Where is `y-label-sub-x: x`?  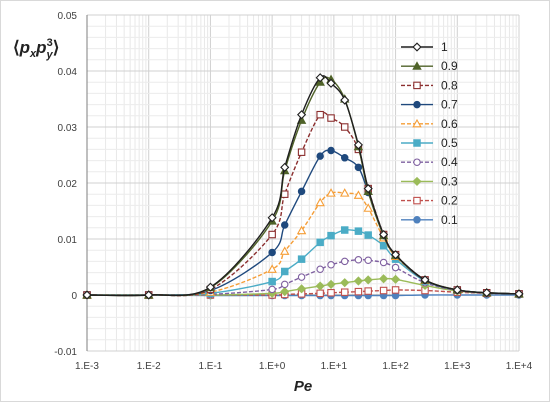 y-label-sub-x: x is located at coordinates (33, 54).